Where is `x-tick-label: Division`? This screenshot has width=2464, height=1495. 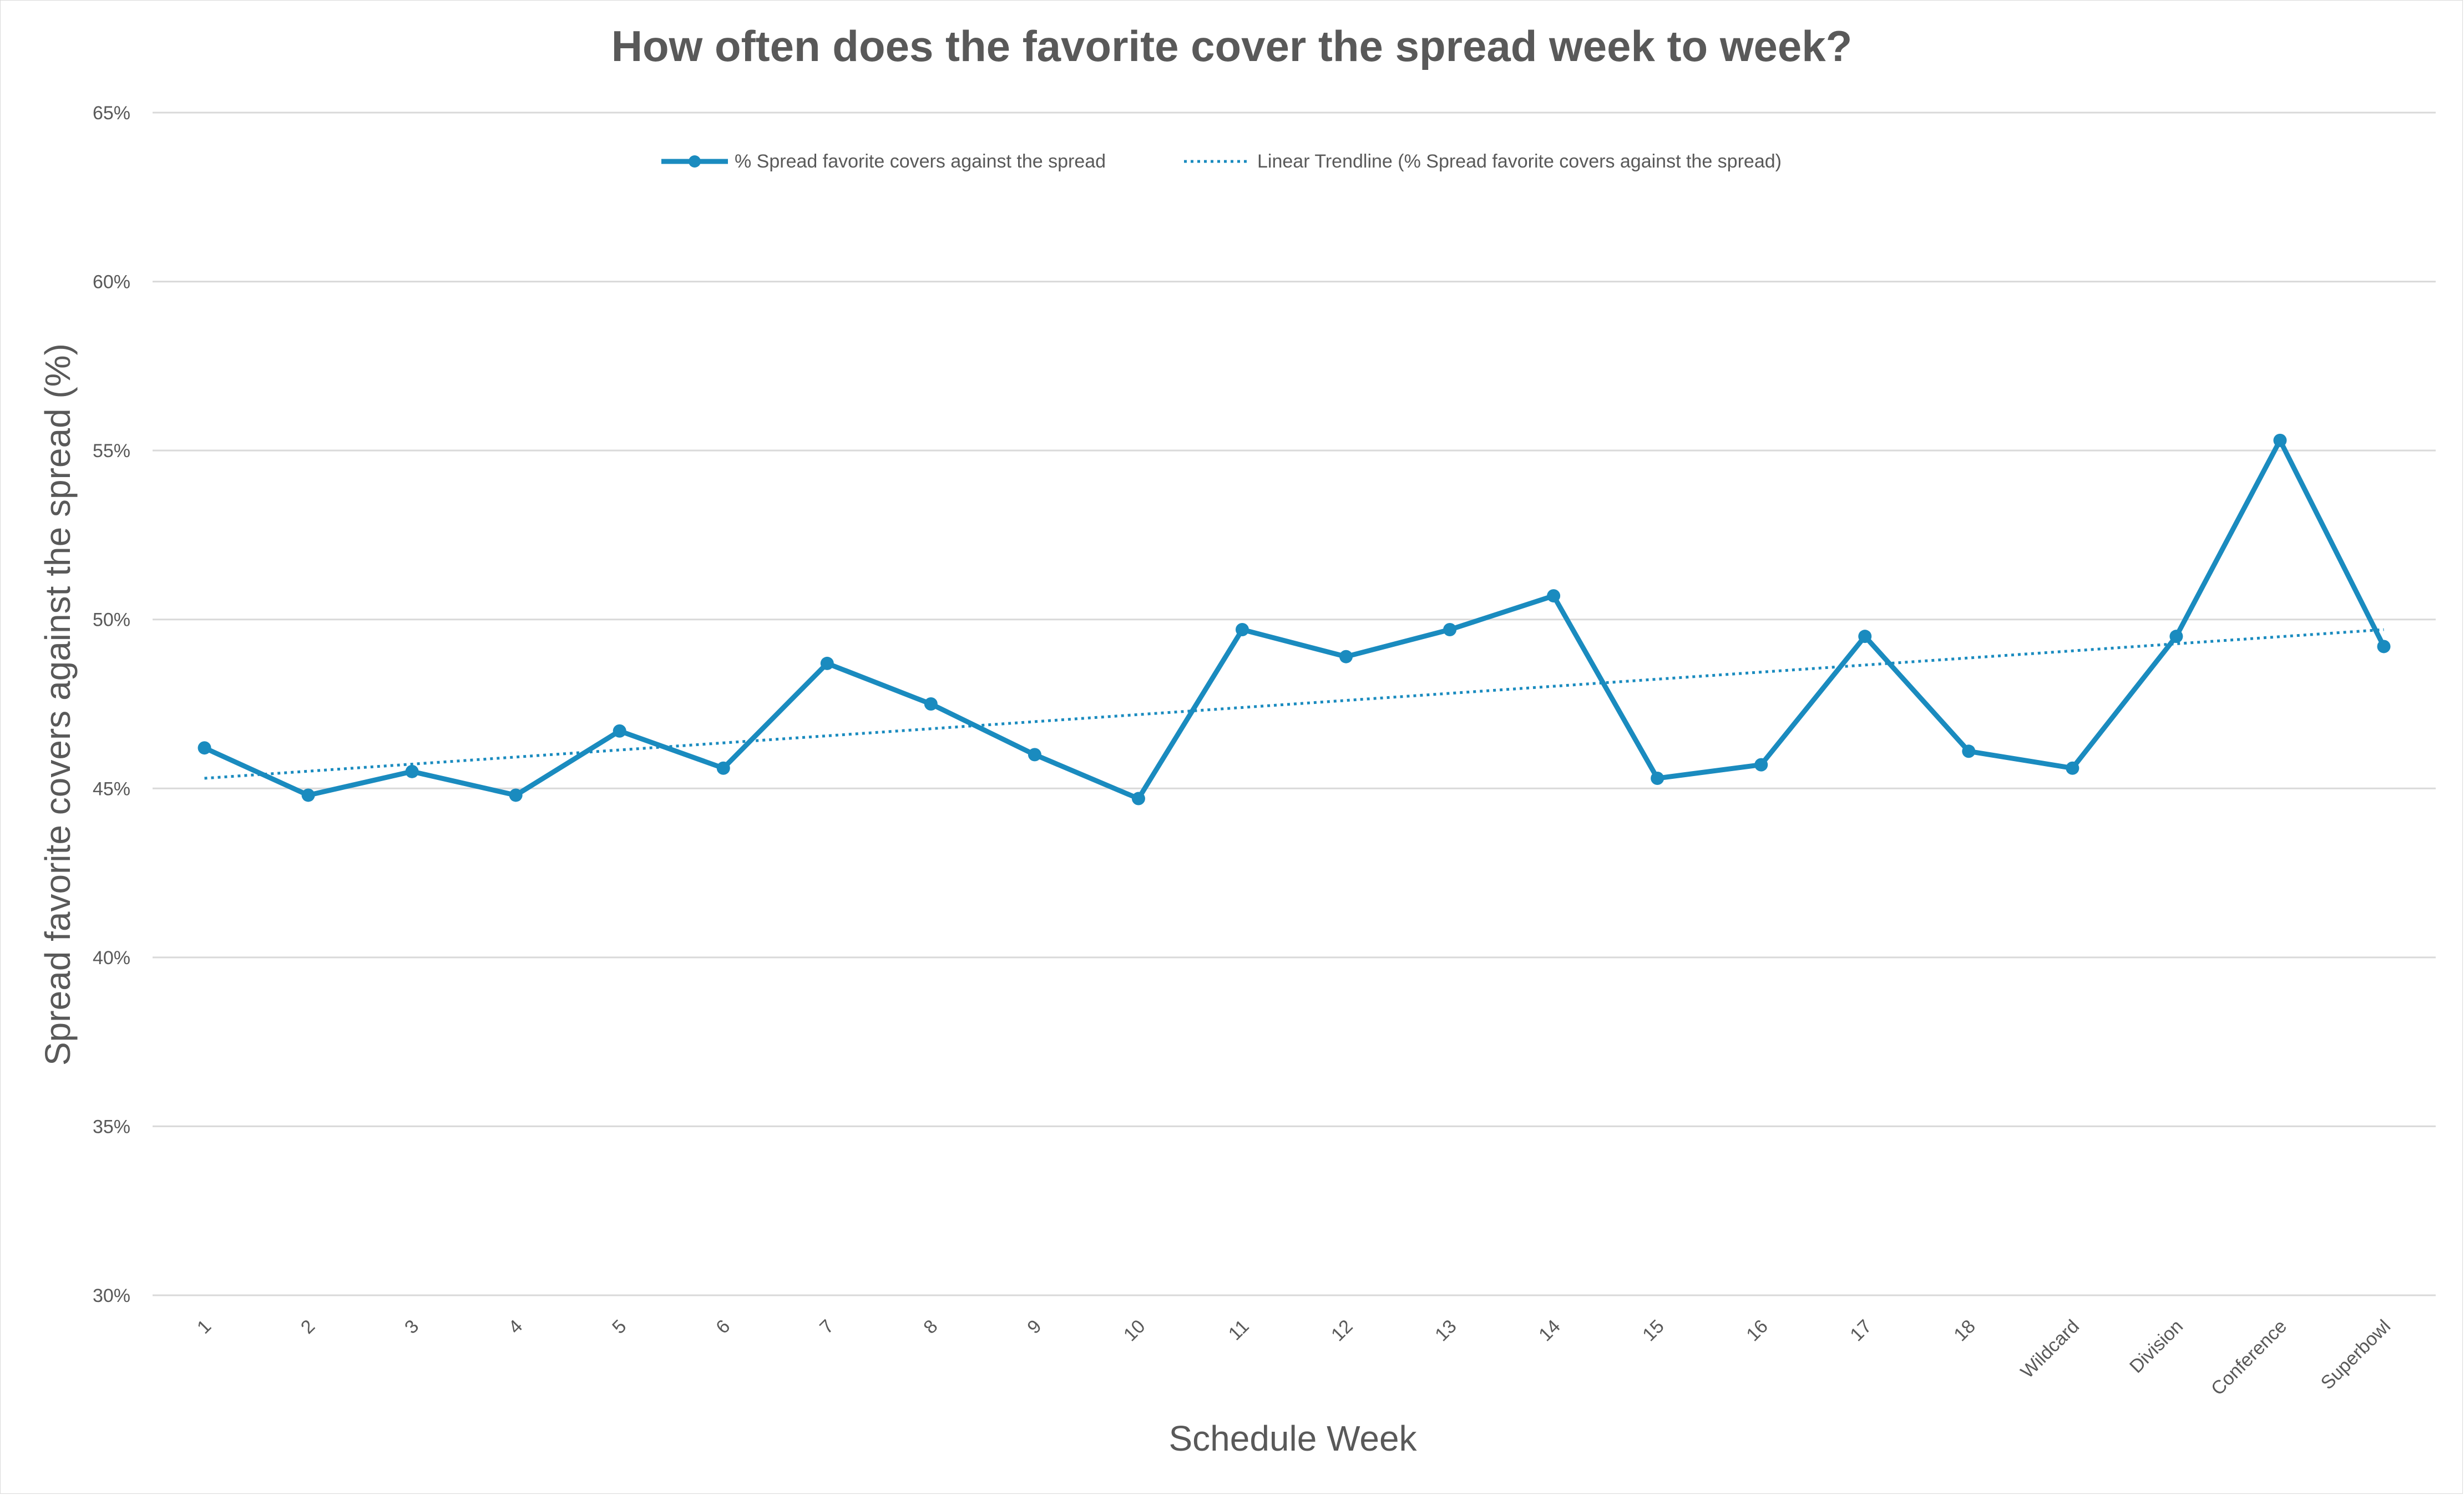
x-tick-label: Division is located at coordinates (2156, 1346).